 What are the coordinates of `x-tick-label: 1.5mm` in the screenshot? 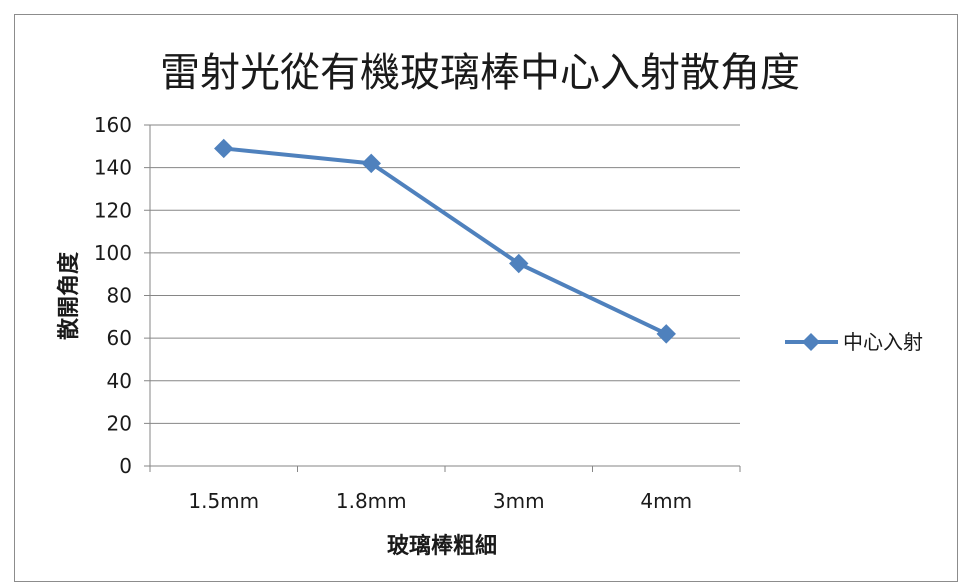 It's located at (223, 501).